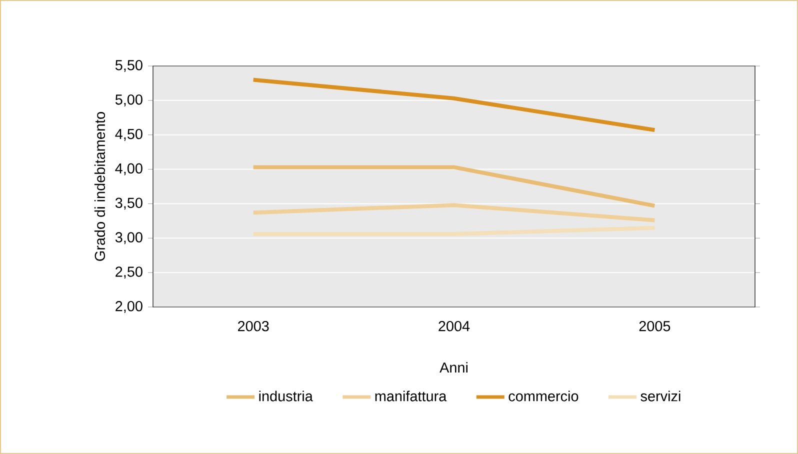  What do you see at coordinates (253, 326) in the screenshot?
I see `x-tick-label: 2003` at bounding box center [253, 326].